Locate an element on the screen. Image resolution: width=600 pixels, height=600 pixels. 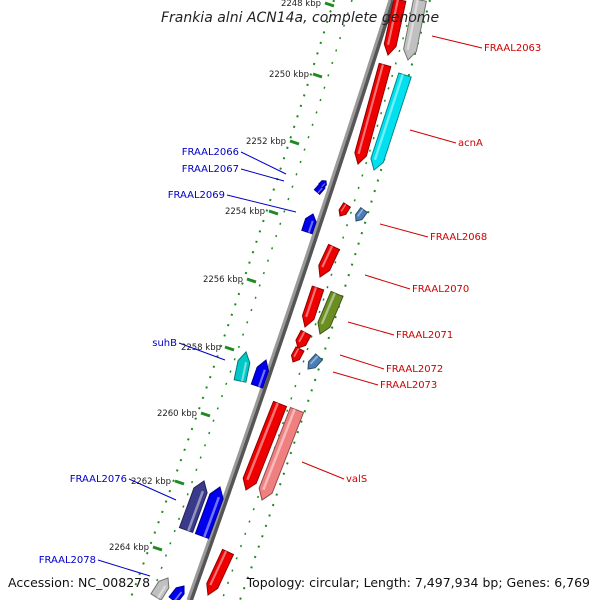
gene-label-plus: FRAAL2072 is located at coordinates (414, 369).